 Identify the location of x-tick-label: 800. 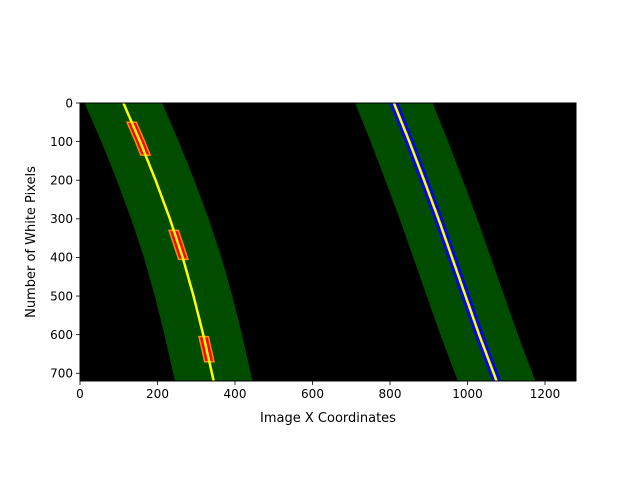
(390, 394).